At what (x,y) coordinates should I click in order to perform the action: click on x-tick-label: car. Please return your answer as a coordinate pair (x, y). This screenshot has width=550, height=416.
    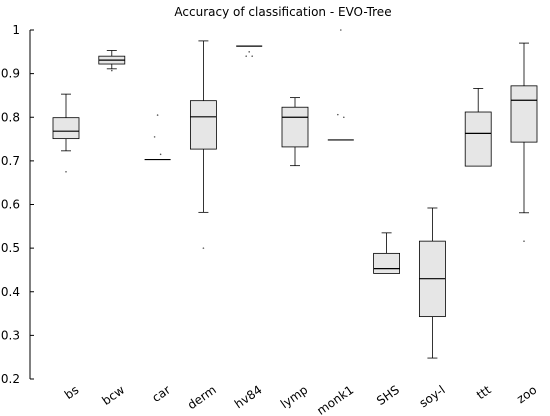
    Looking at the image, I should click on (161, 394).